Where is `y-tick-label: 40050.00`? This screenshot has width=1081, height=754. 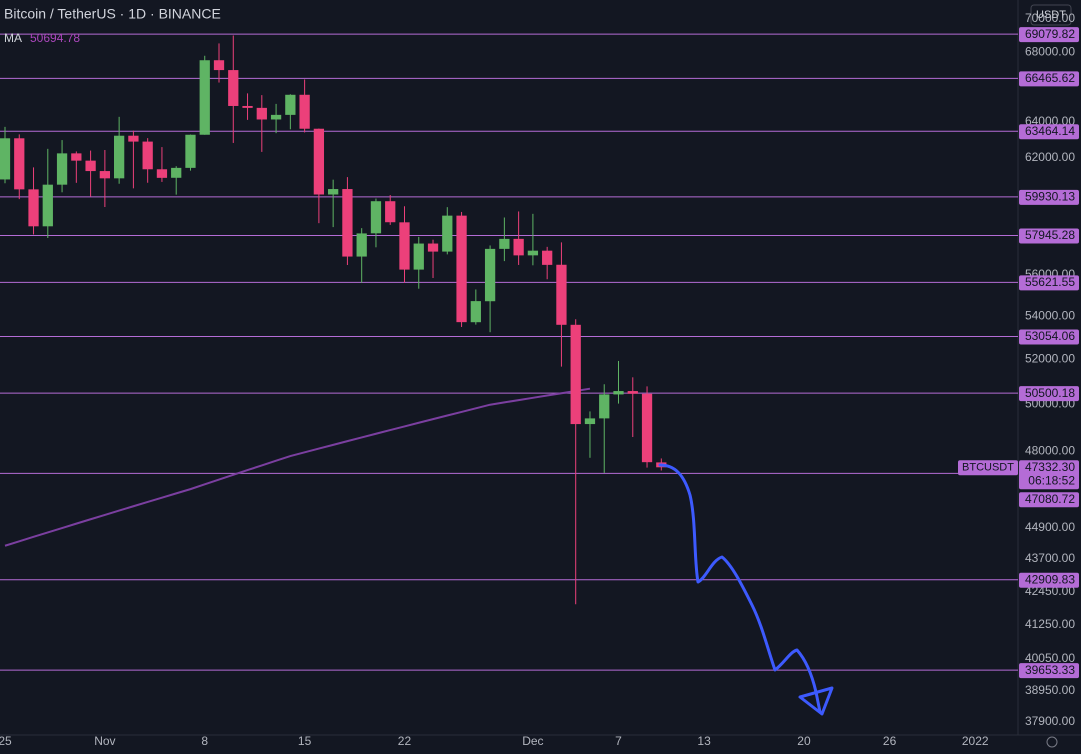
y-tick-label: 40050.00 is located at coordinates (1050, 658).